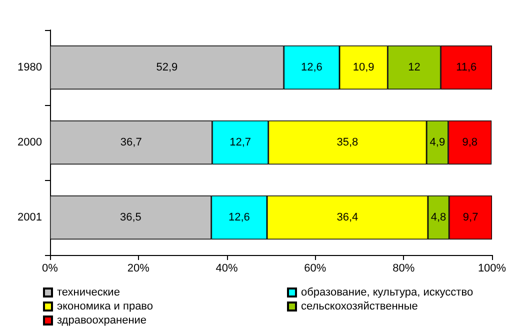  Describe the element at coordinates (105, 306) in the screenshot. I see `legend-label: экономика и право` at that location.